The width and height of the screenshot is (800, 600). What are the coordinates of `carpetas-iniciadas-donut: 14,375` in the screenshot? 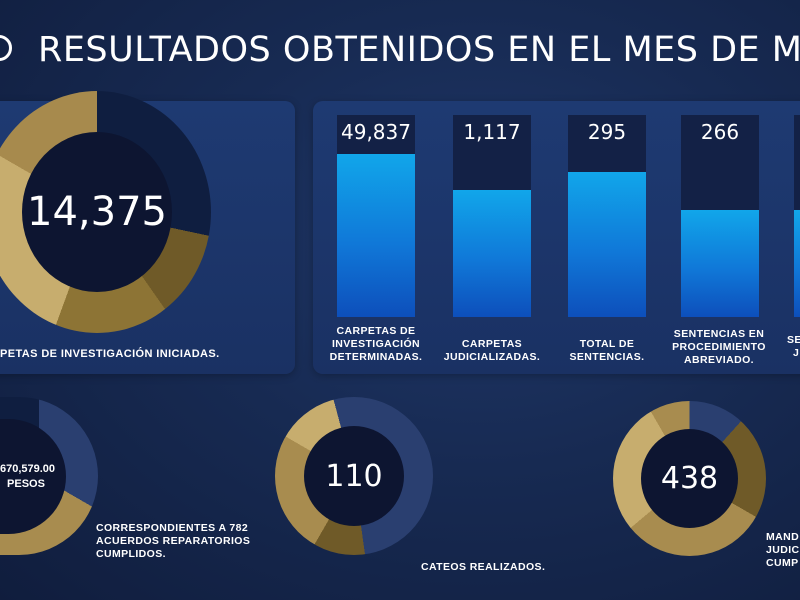 It's located at (105, 212).